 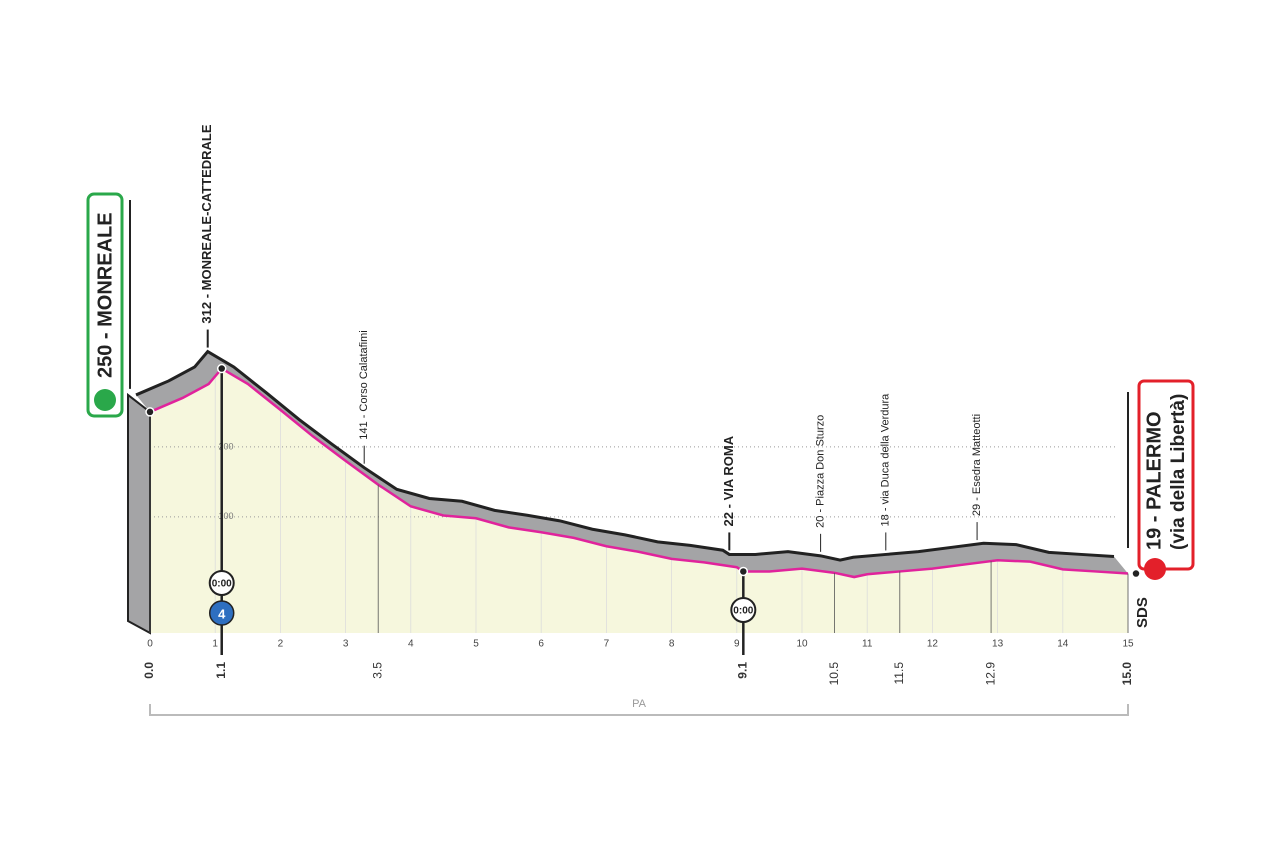 I want to click on finish-sublabel: (via della Libertà), so click(x=1178, y=472).